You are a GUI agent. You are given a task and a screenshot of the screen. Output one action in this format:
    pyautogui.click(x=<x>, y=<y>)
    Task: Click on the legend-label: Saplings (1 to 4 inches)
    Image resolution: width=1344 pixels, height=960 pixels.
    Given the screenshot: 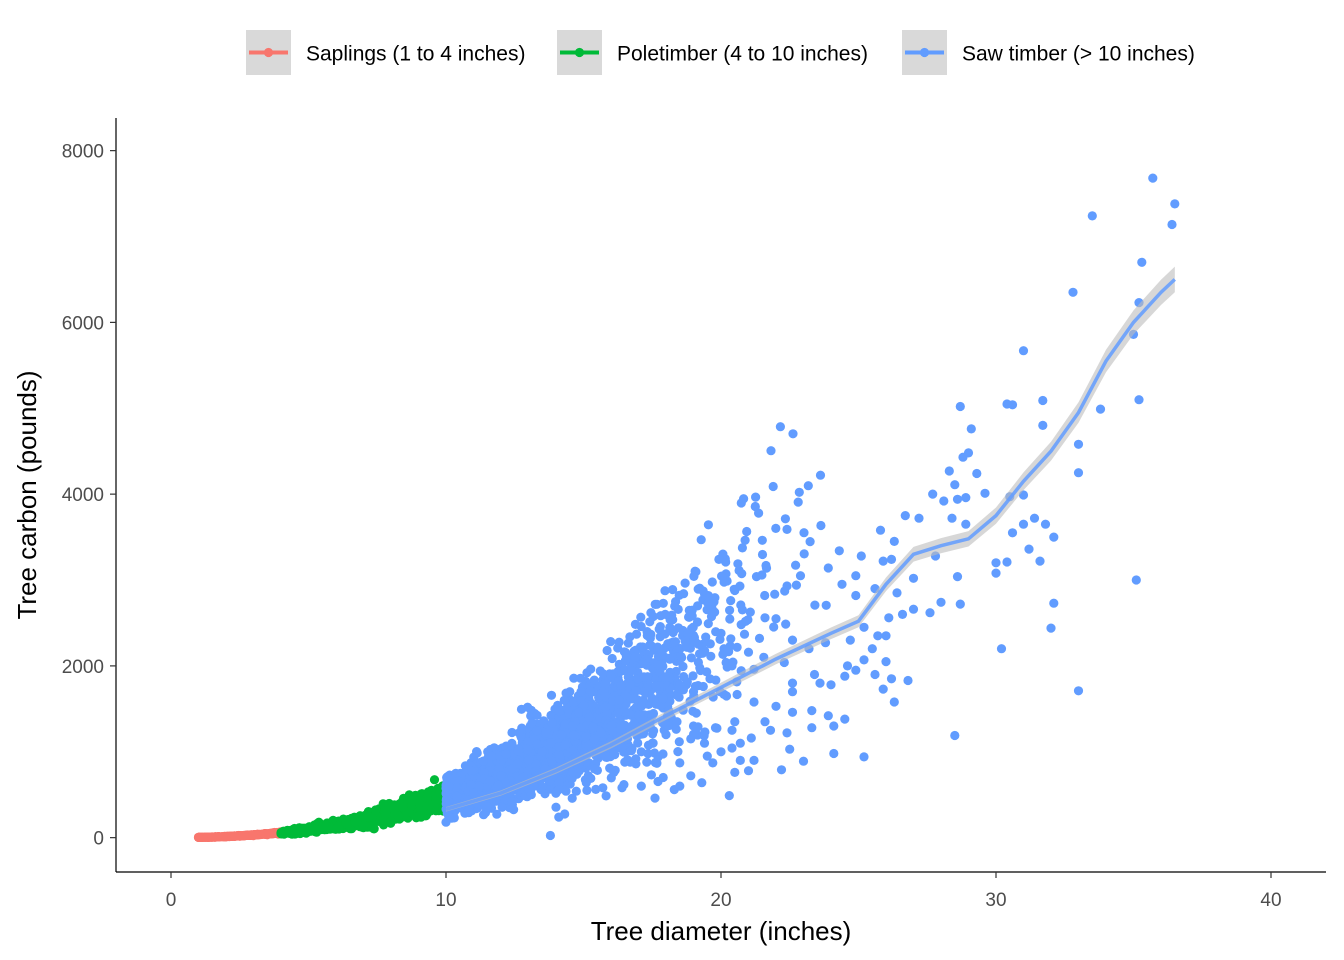 What is the action you would take?
    pyautogui.click(x=415, y=54)
    